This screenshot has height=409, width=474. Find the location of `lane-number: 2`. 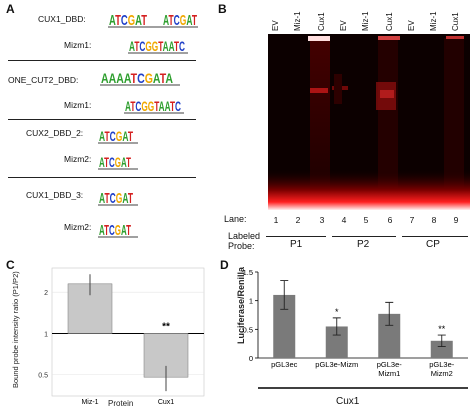

lane-number: 2 is located at coordinates (298, 220).